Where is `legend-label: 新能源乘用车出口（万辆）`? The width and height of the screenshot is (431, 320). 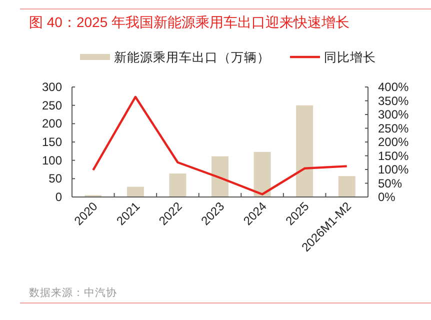 legend-label: 新能源乘用车出口（万辆） is located at coordinates (192, 57).